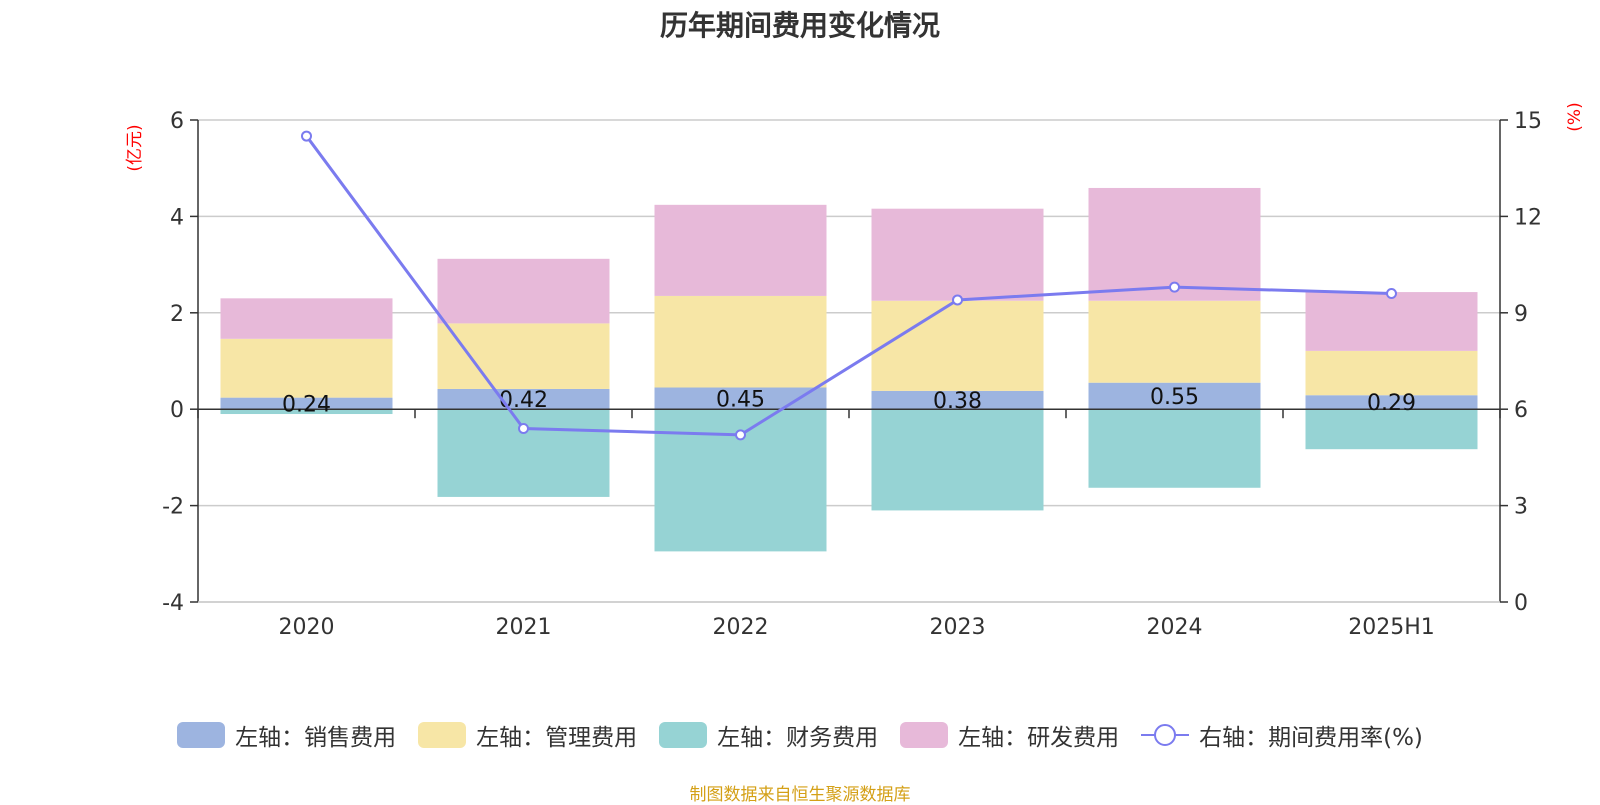 The image size is (1600, 805). What do you see at coordinates (741, 627) in the screenshot?
I see `x-axis-tick-label: 2022` at bounding box center [741, 627].